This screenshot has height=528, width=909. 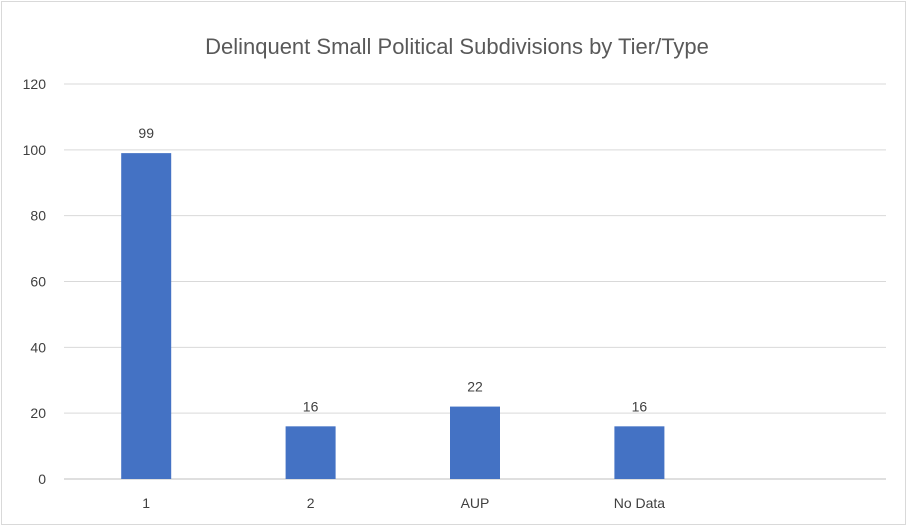 I want to click on y-axis-ticks: 0 20 40 60 80 100 120, so click(x=35, y=281).